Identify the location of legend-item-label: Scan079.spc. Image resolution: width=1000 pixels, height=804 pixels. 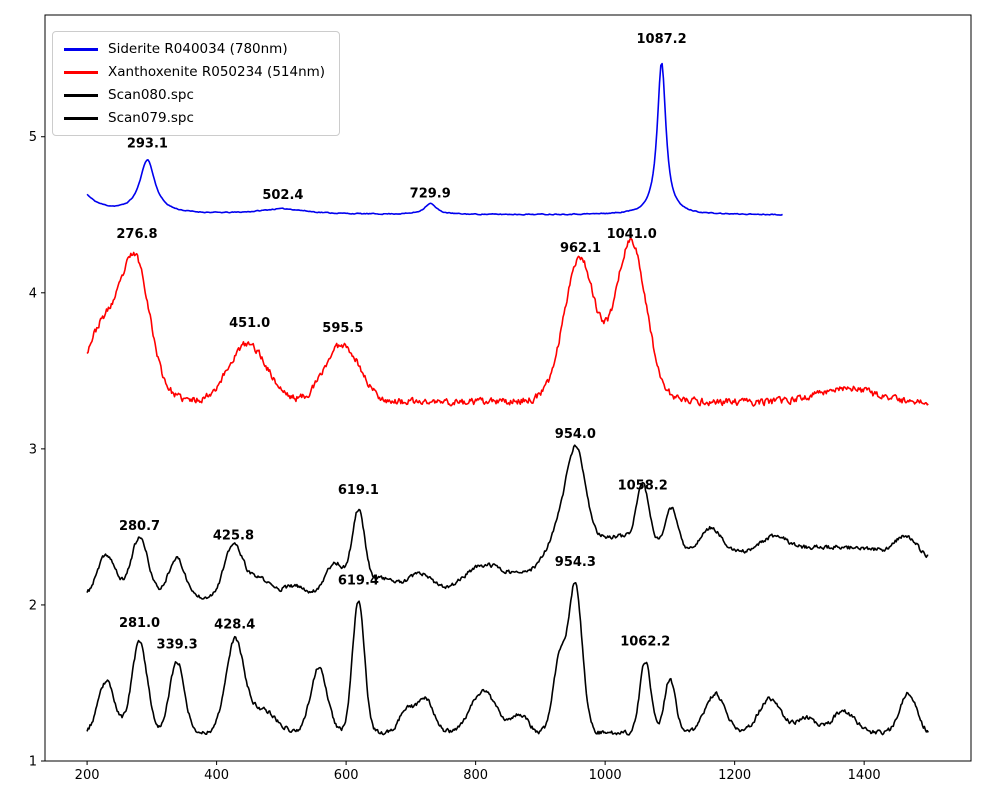
(151, 118).